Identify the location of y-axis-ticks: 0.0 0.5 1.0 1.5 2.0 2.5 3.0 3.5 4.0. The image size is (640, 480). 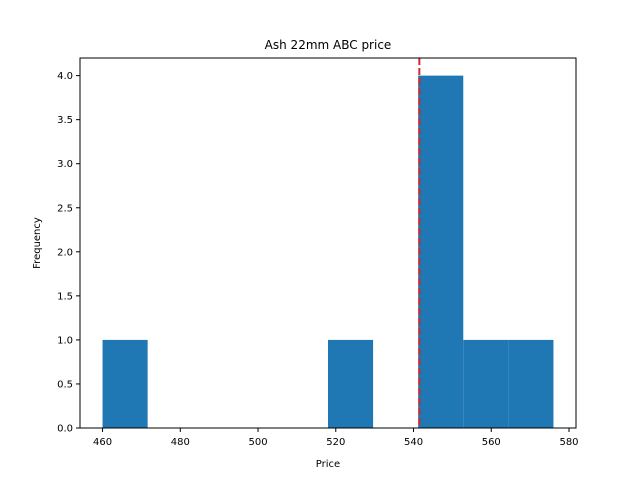
(68, 253).